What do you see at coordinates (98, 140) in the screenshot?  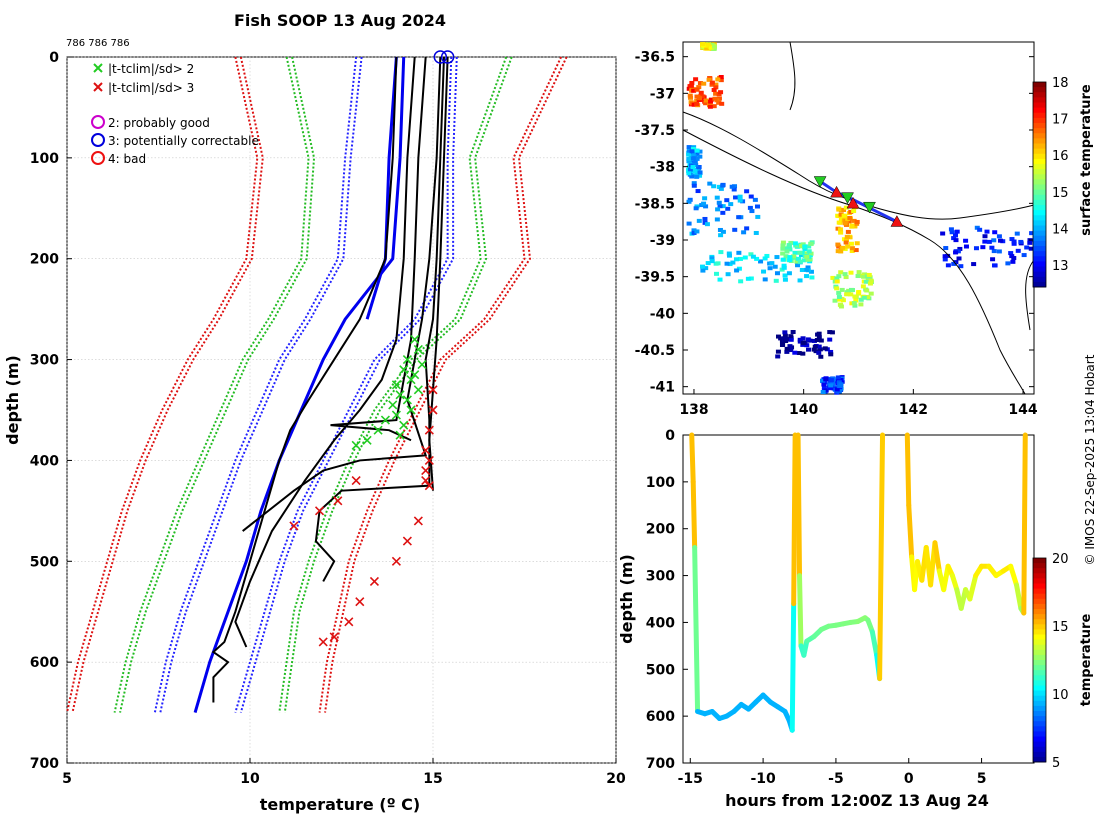 I see `legend-circle-marker` at bounding box center [98, 140].